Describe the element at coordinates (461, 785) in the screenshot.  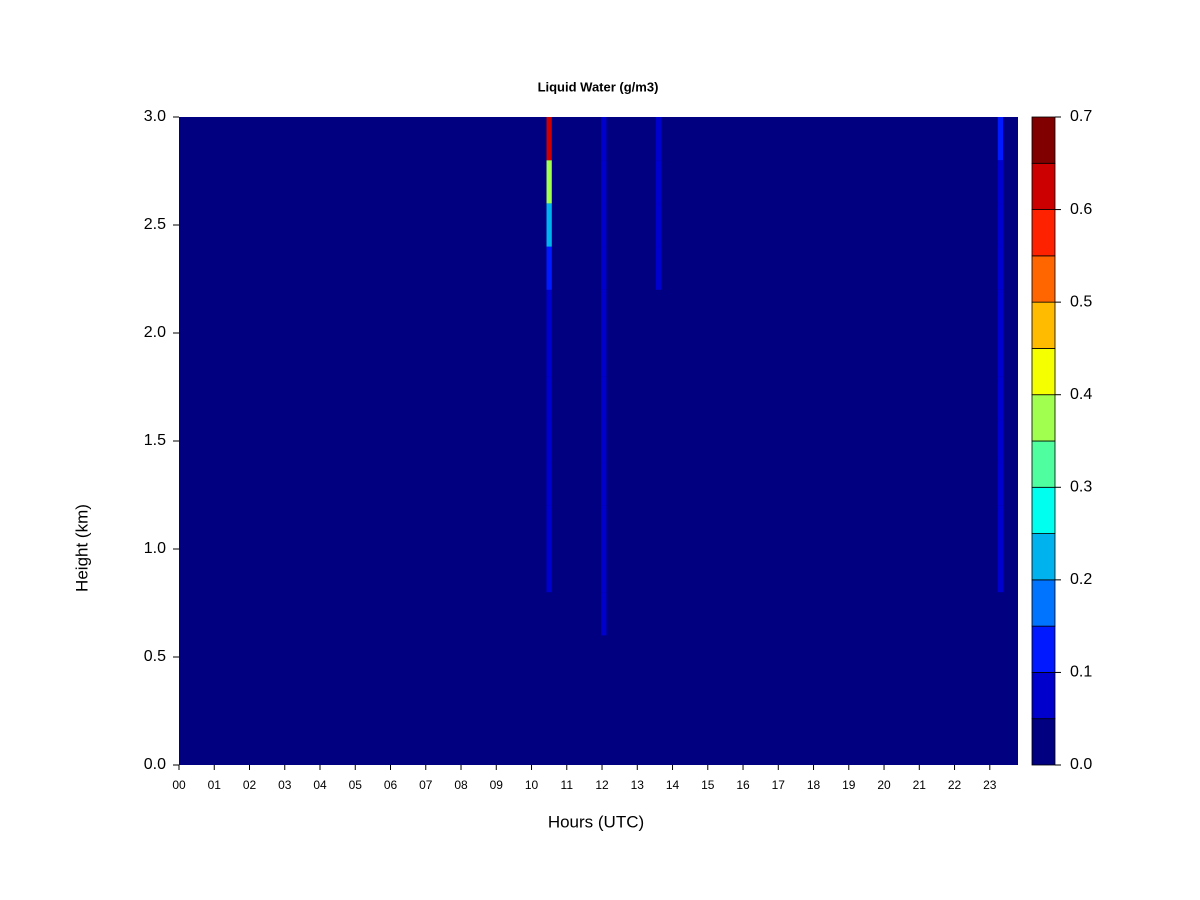
I see `x-tick-label: 08` at that location.